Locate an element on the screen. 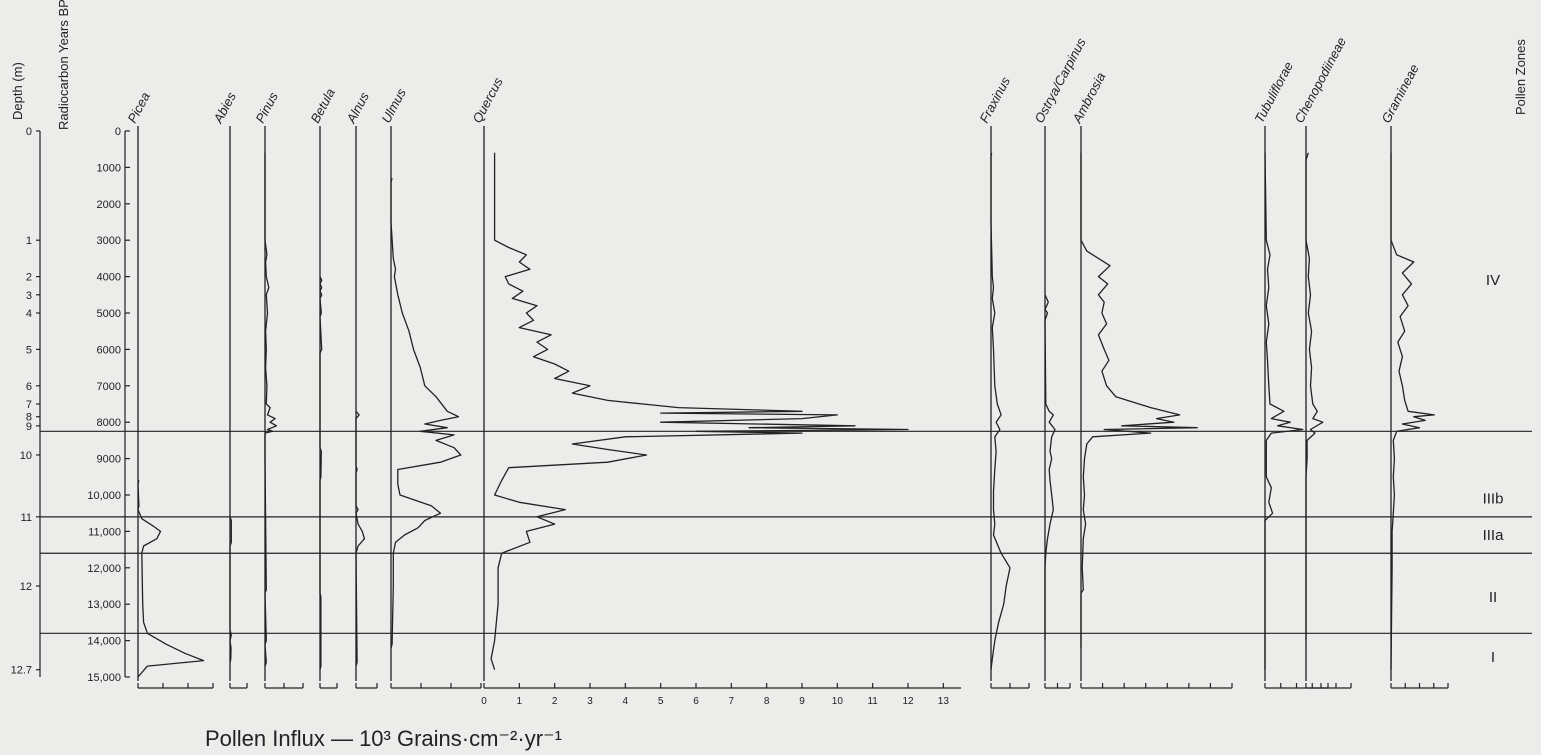 This screenshot has height=755, width=1541. quercus-scale-label: 11 is located at coordinates (872, 701).